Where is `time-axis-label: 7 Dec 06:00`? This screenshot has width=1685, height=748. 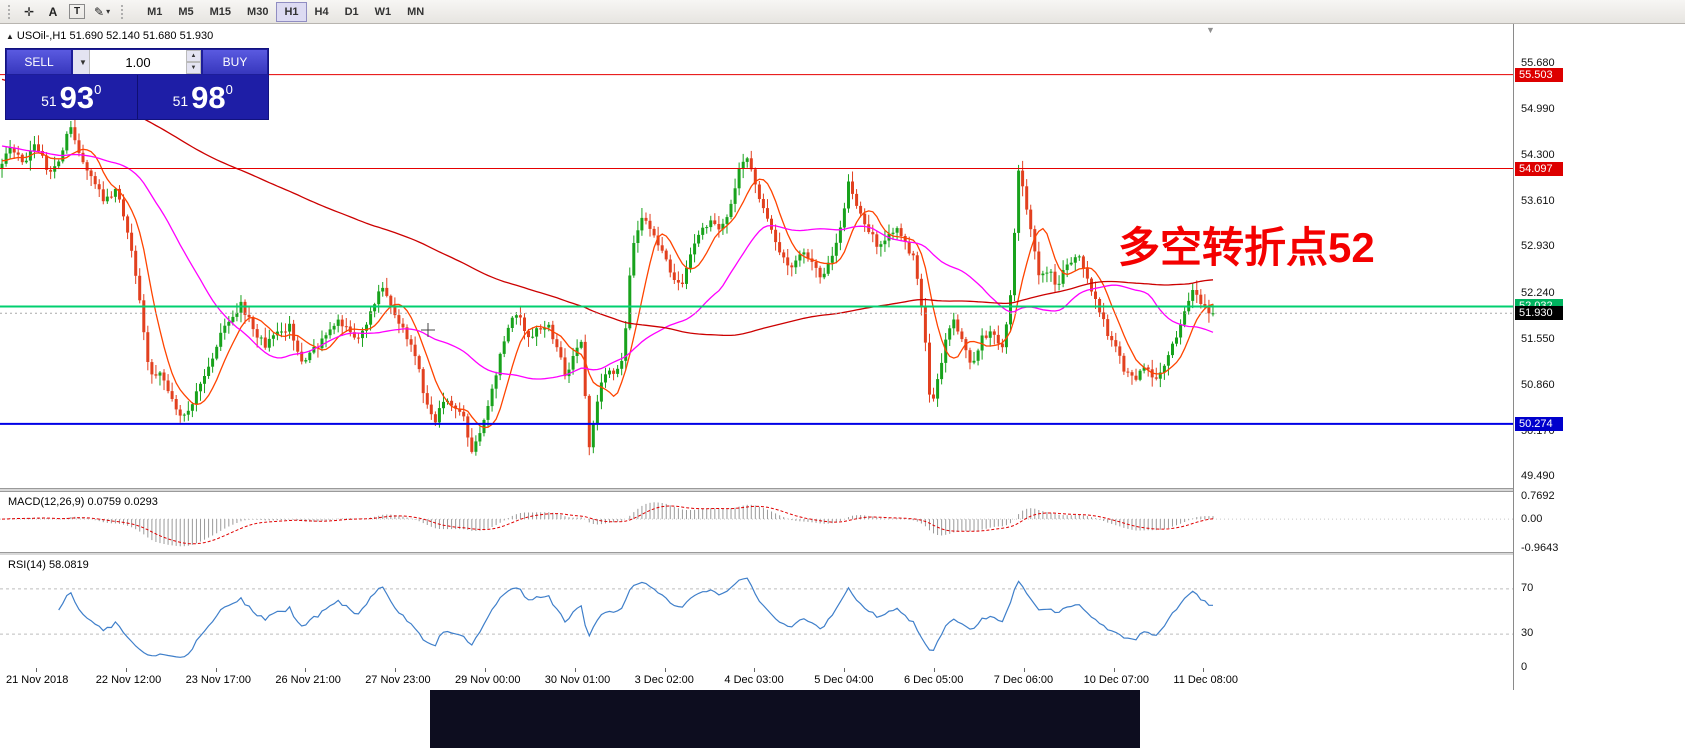 time-axis-label: 7 Dec 06:00 is located at coordinates (1023, 680).